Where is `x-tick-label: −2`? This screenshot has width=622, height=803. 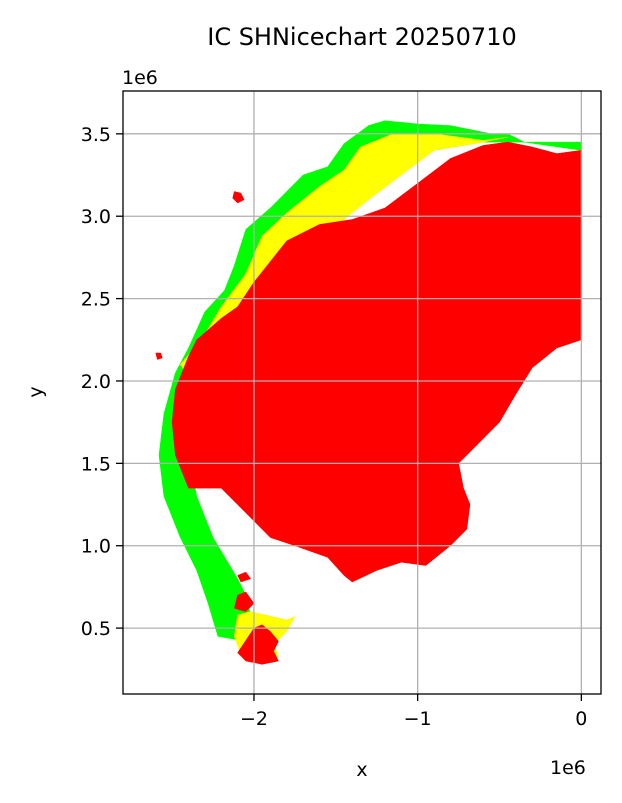
x-tick-label: −2 is located at coordinates (254, 719).